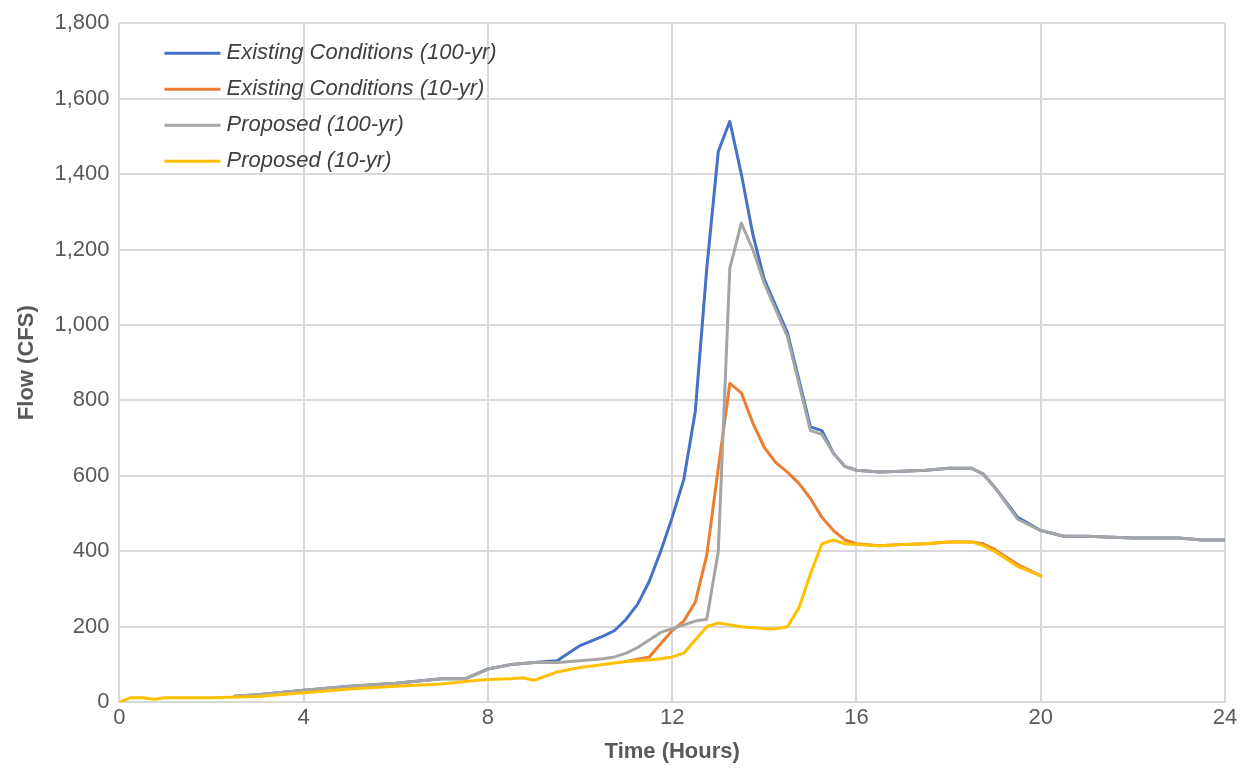  Describe the element at coordinates (1225, 717) in the screenshot. I see `x-tick-label: 24` at that location.